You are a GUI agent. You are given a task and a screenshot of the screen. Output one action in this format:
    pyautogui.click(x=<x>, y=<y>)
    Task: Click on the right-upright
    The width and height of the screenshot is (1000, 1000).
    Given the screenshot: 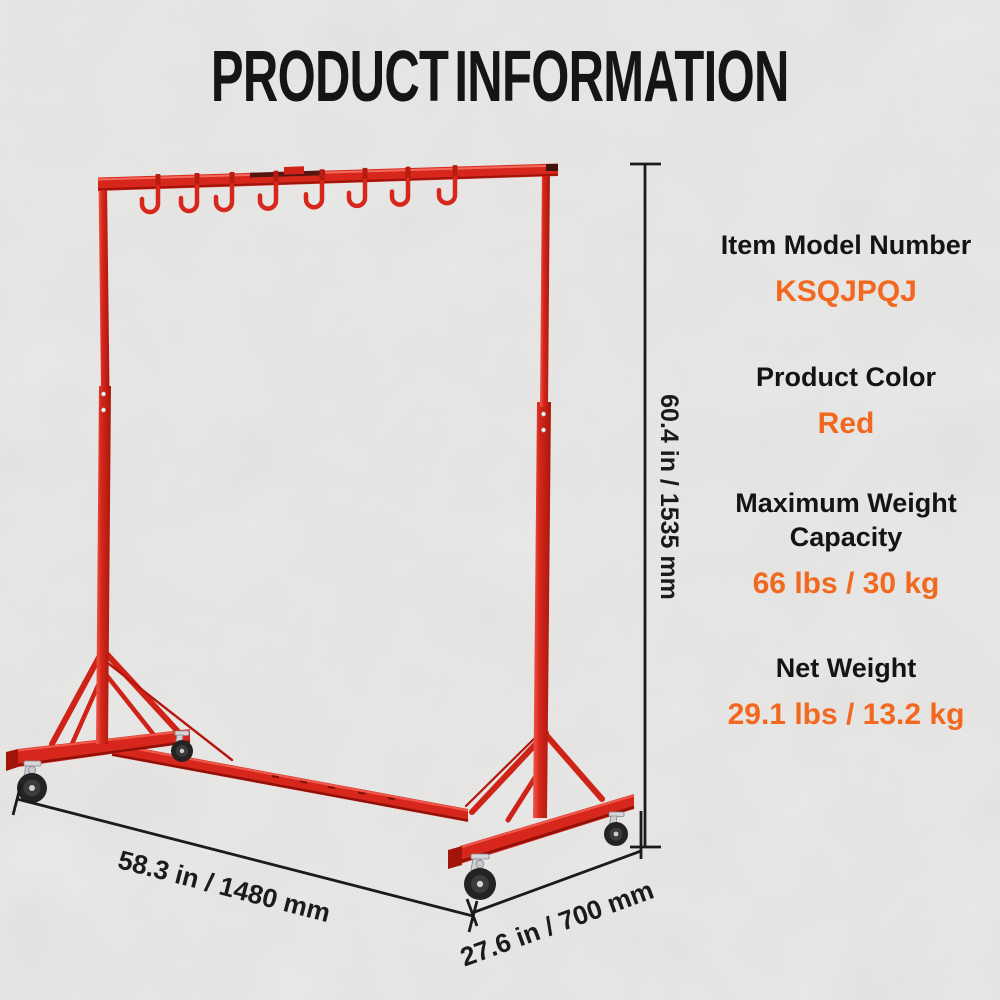 What is the action you would take?
    pyautogui.click(x=542, y=492)
    